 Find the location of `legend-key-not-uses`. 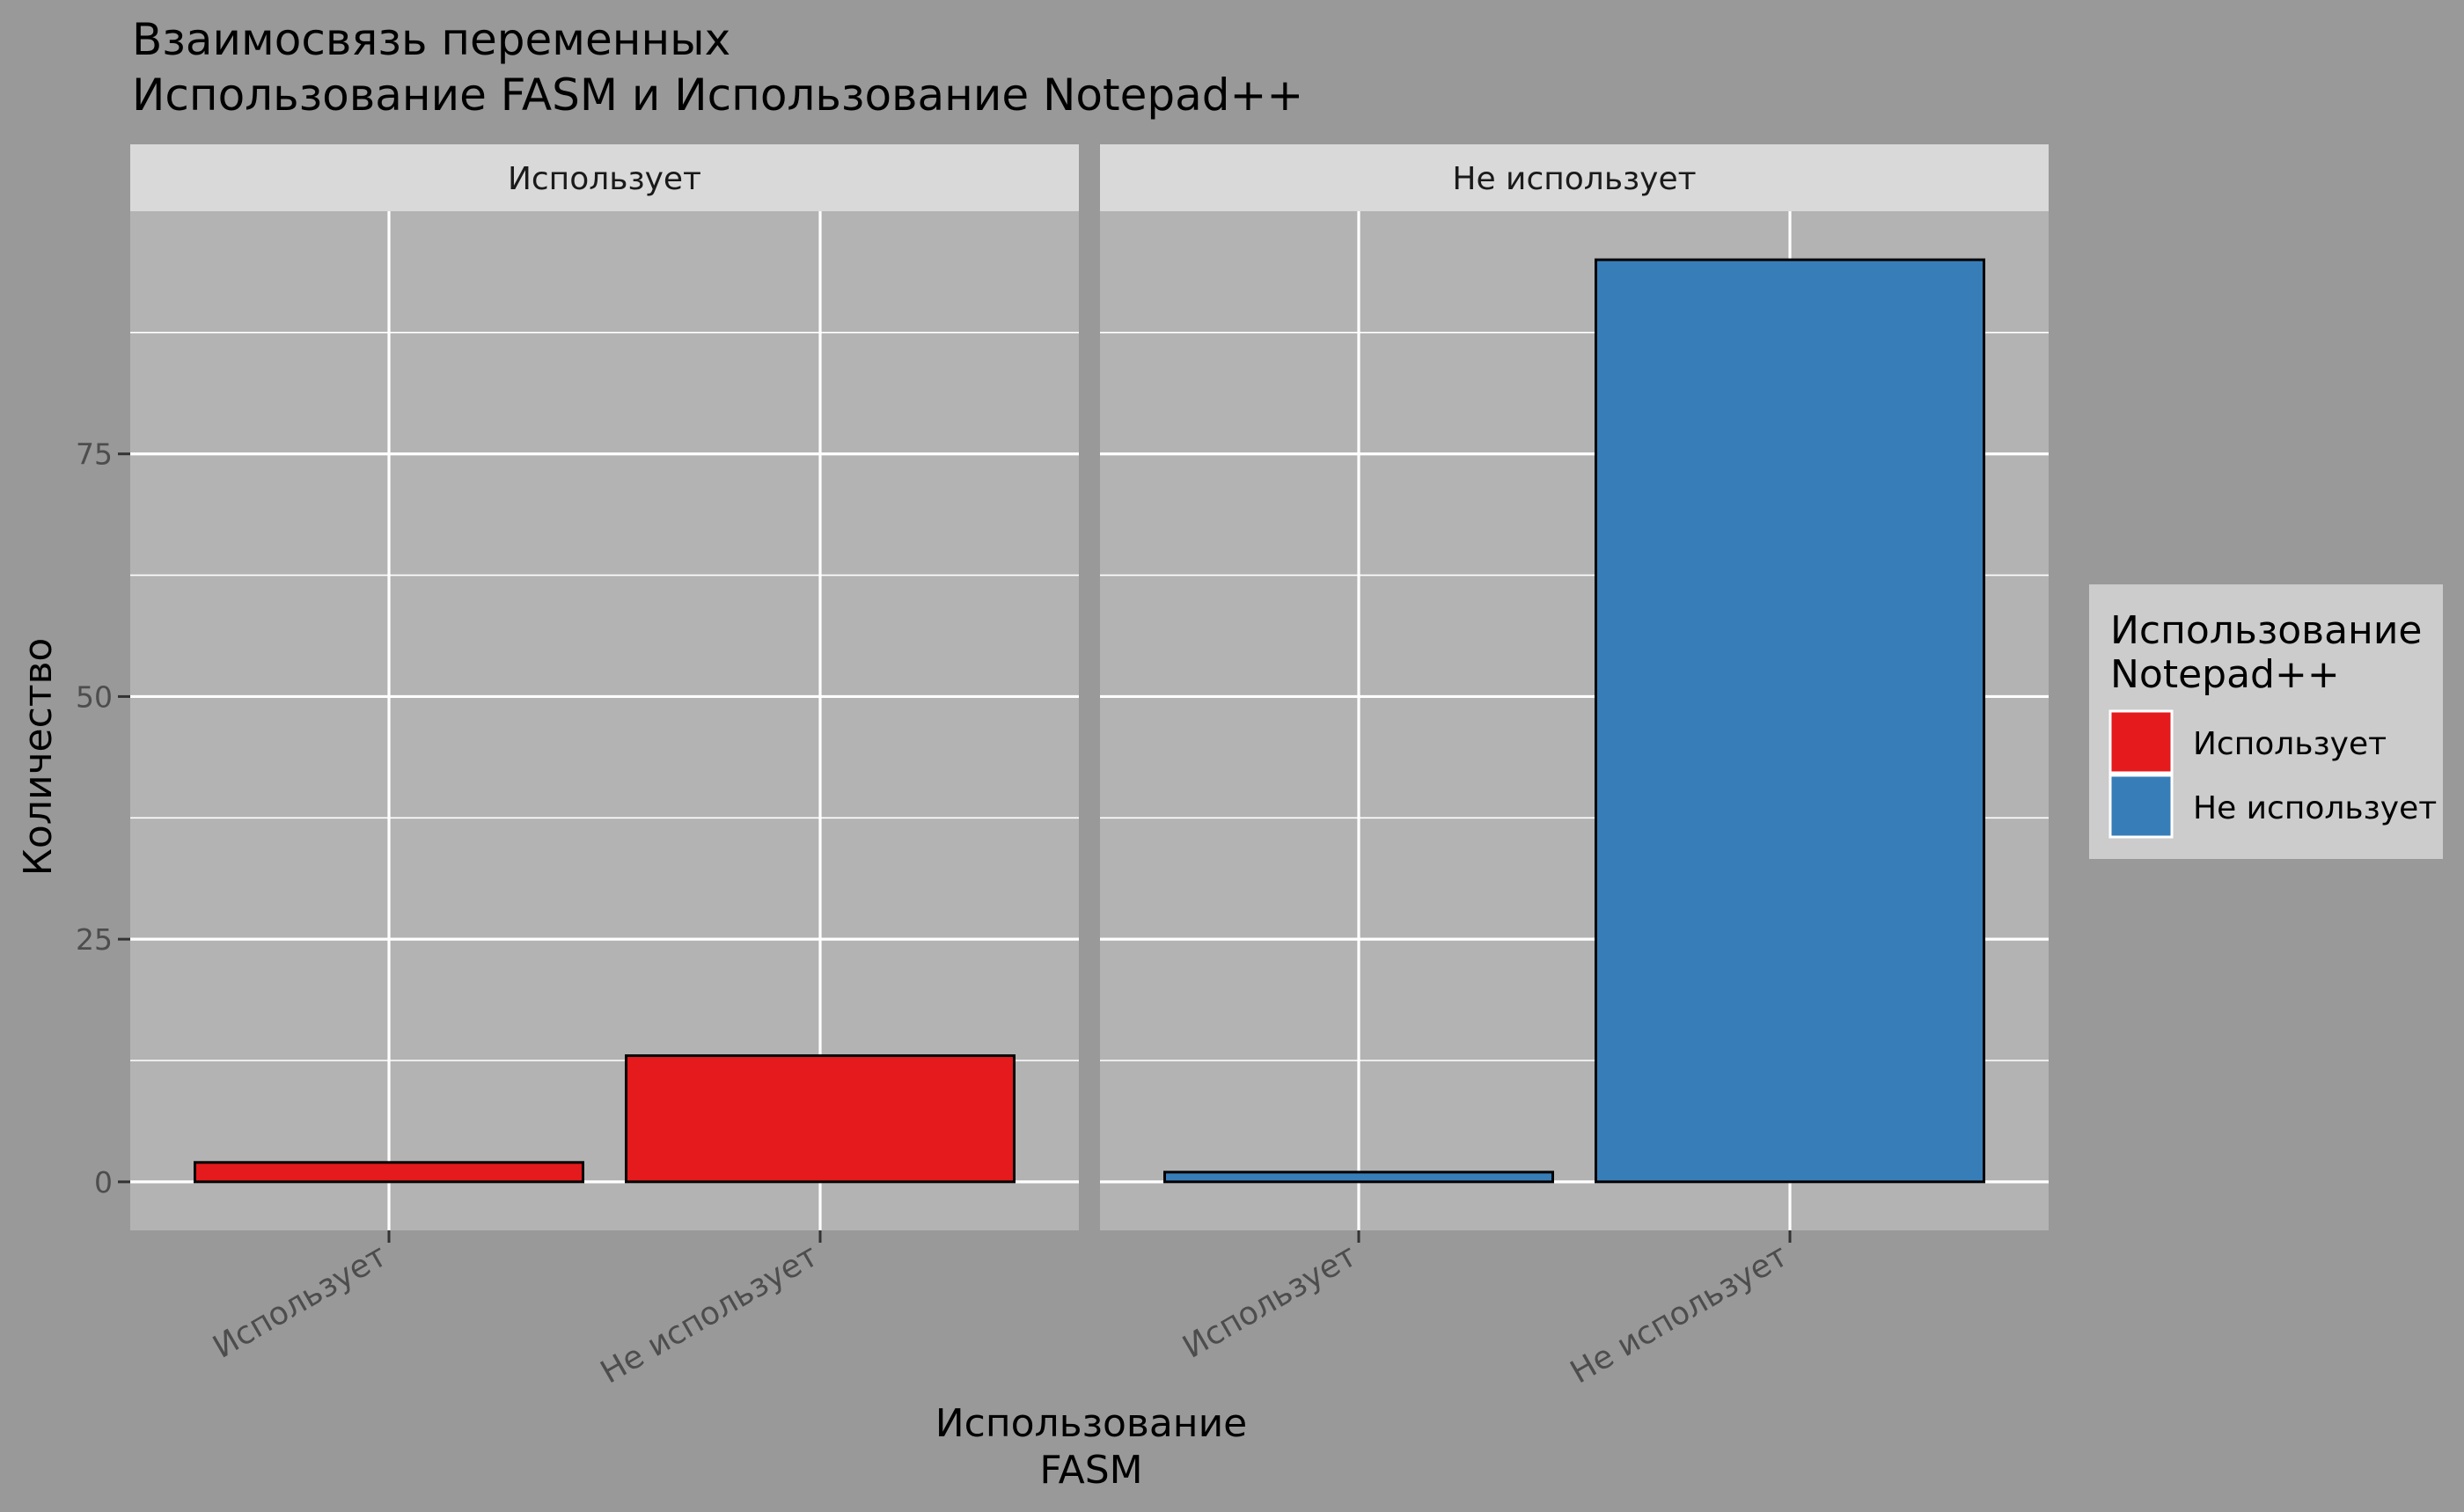

legend-key-not-uses is located at coordinates (2141, 807).